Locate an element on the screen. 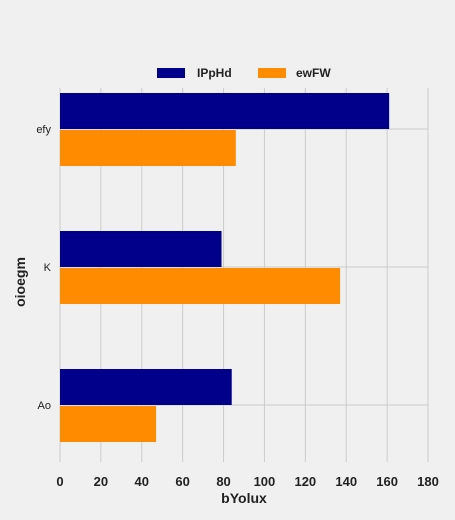 The image size is (455, 520). y-tick-labels: efy K Ao is located at coordinates (43, 268).